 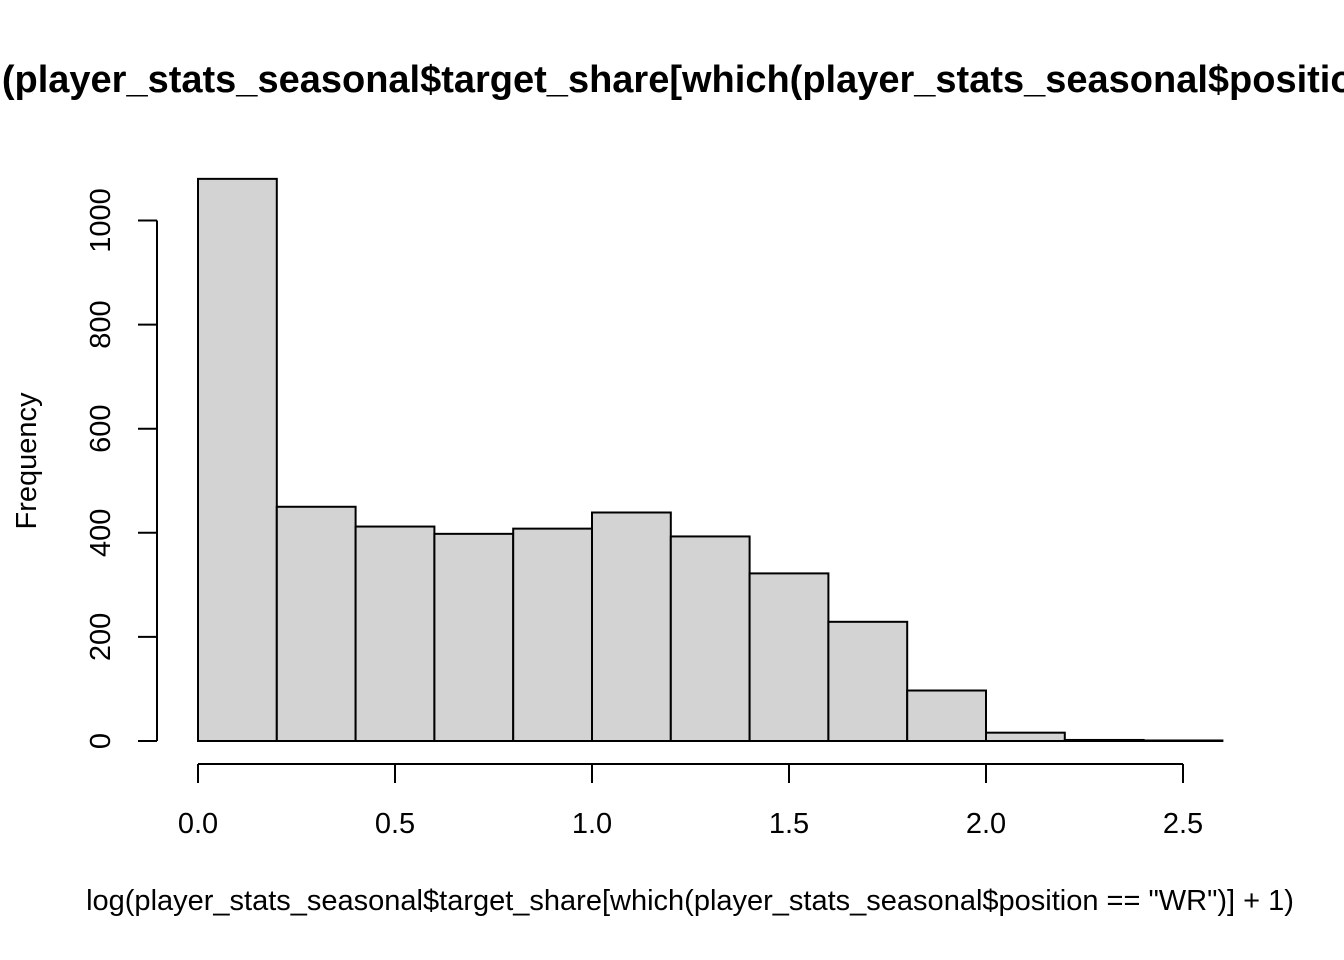 I want to click on x-axis-ticks: 0.0 0.5 1.0 1.5 2.0 2.5, so click(x=690, y=802).